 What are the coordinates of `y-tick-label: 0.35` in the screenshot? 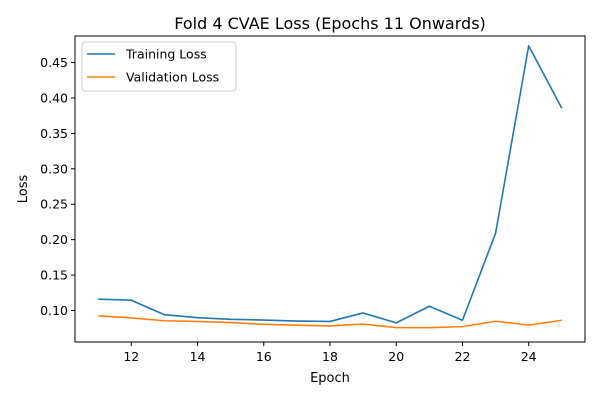 It's located at (54, 133).